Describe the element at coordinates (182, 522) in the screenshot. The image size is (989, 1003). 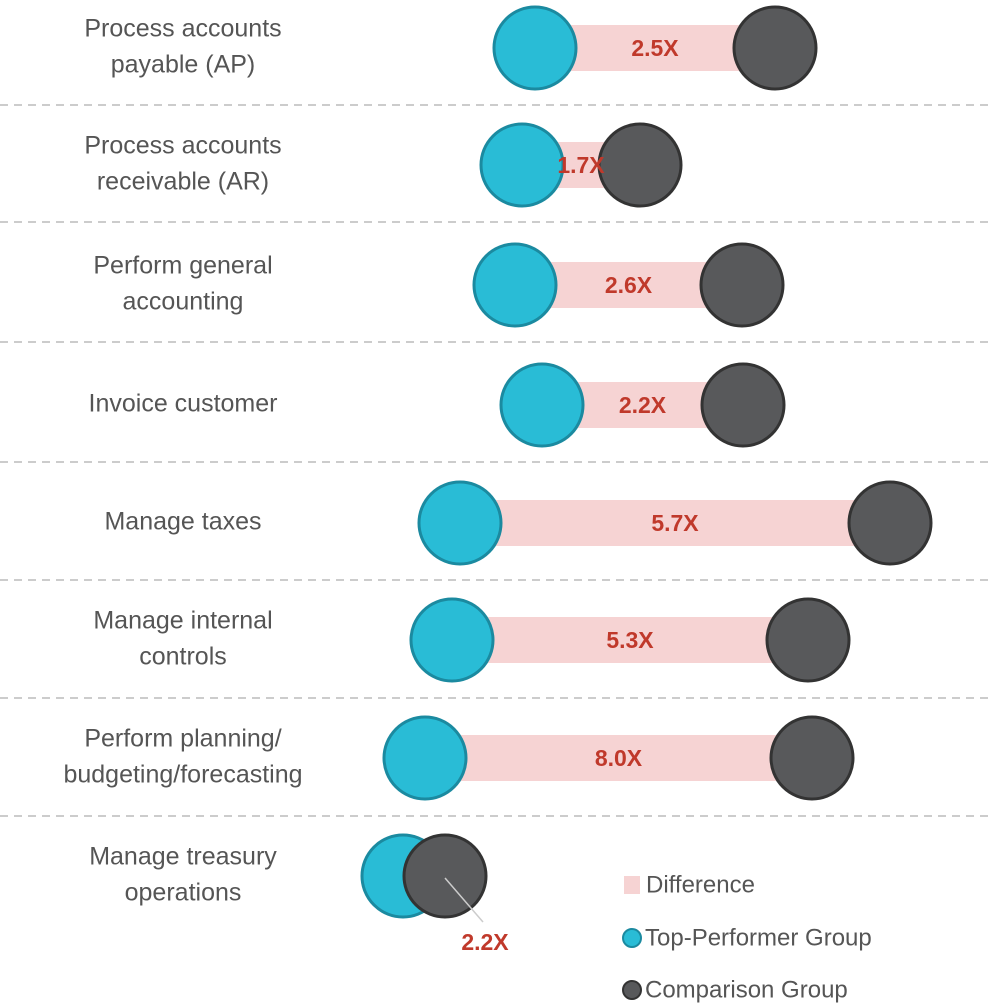
I see `category-label: Manage taxes` at that location.